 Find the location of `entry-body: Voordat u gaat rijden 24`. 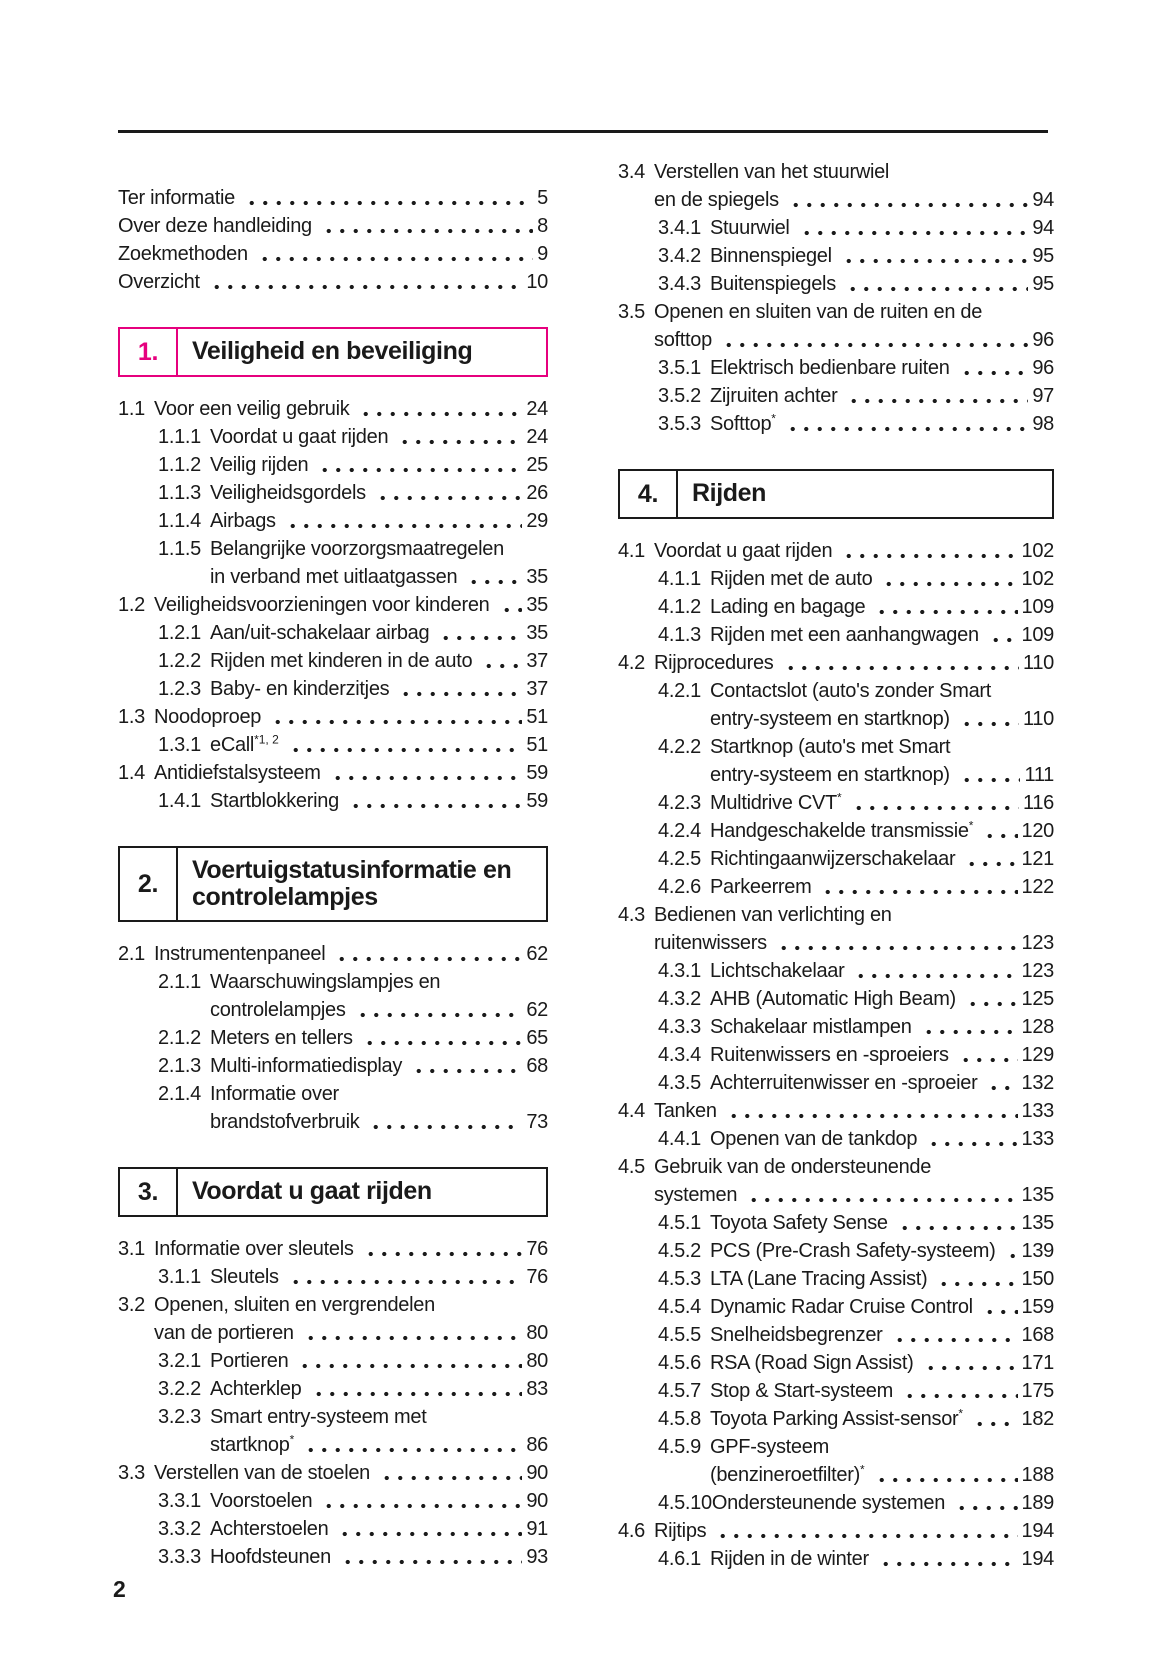

entry-body: Voordat u gaat rijden 24 is located at coordinates (379, 437).